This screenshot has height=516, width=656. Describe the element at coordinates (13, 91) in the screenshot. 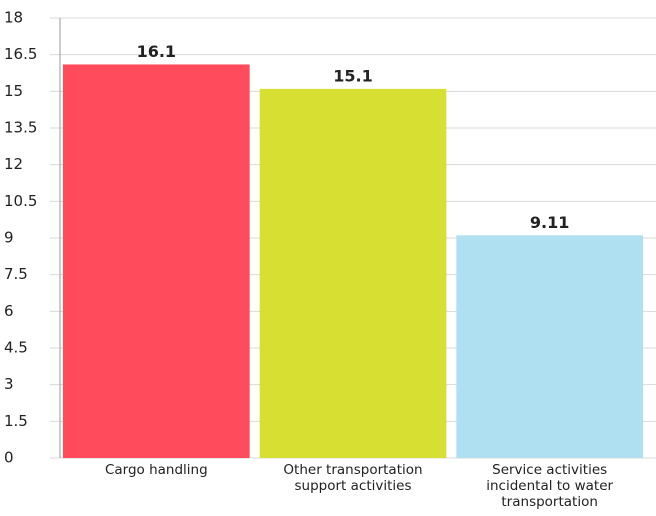

I see `y-tick-label: 15` at that location.